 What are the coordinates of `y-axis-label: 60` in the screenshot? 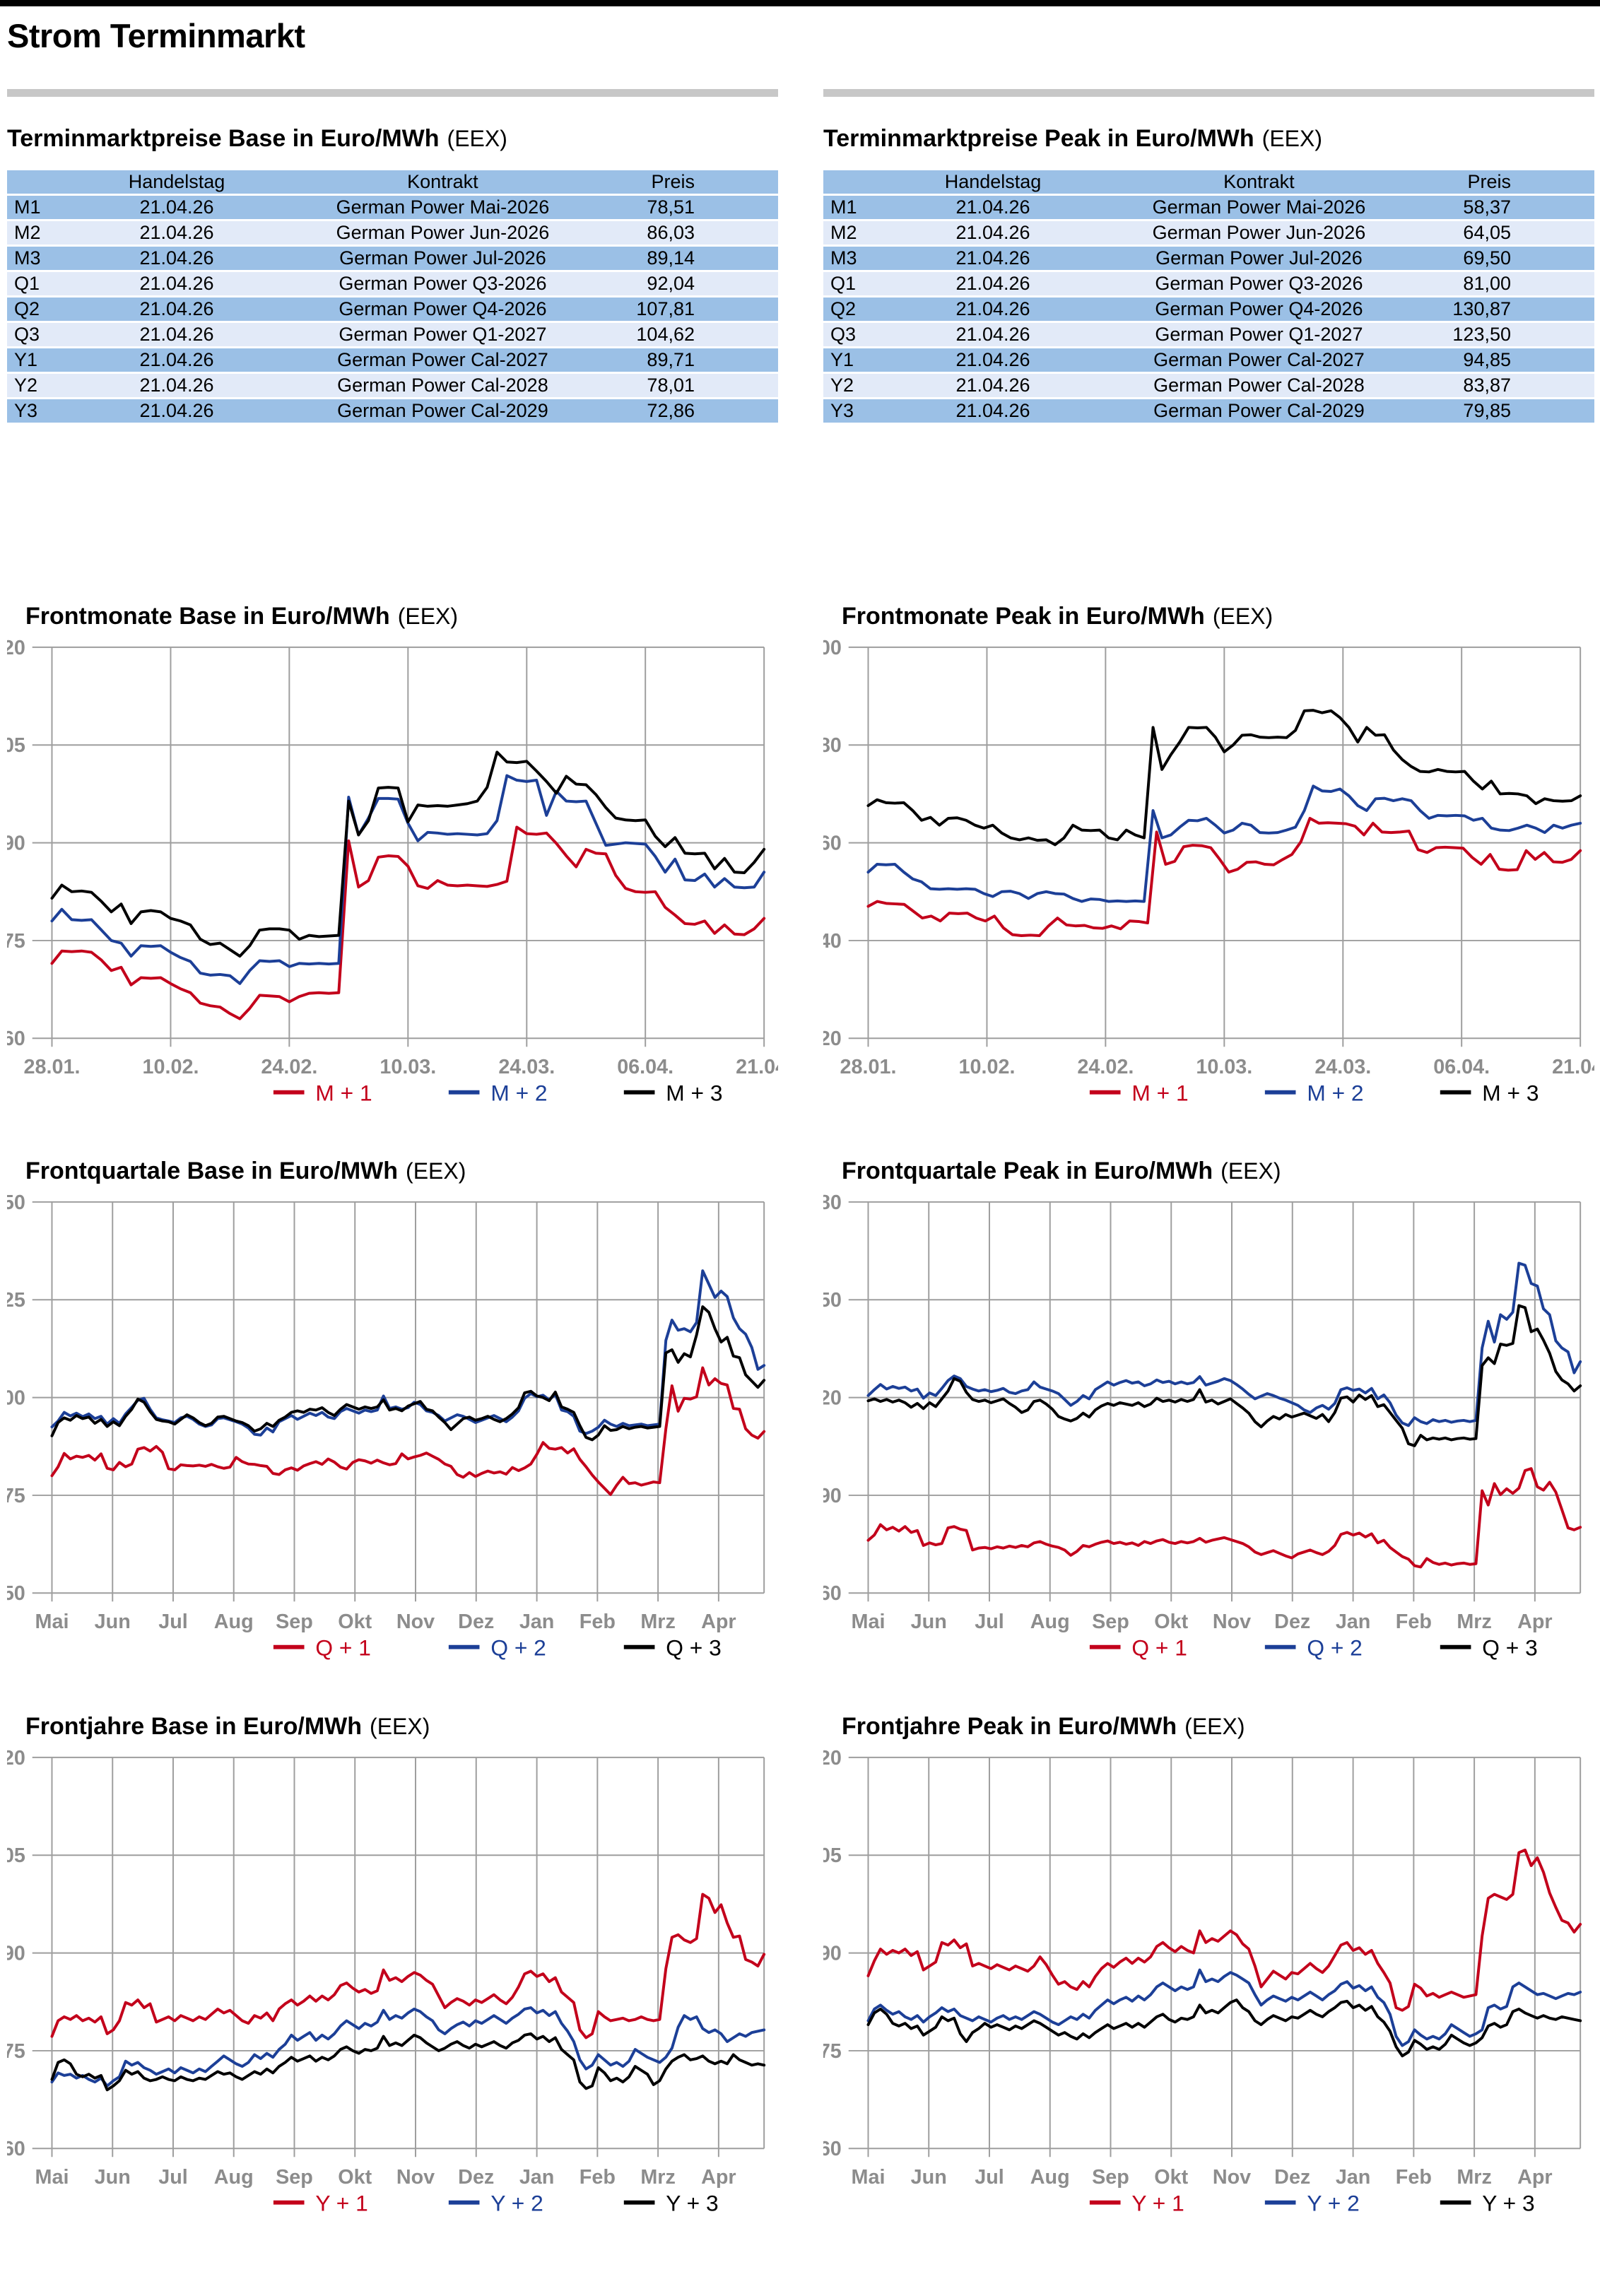 It's located at (16, 2149).